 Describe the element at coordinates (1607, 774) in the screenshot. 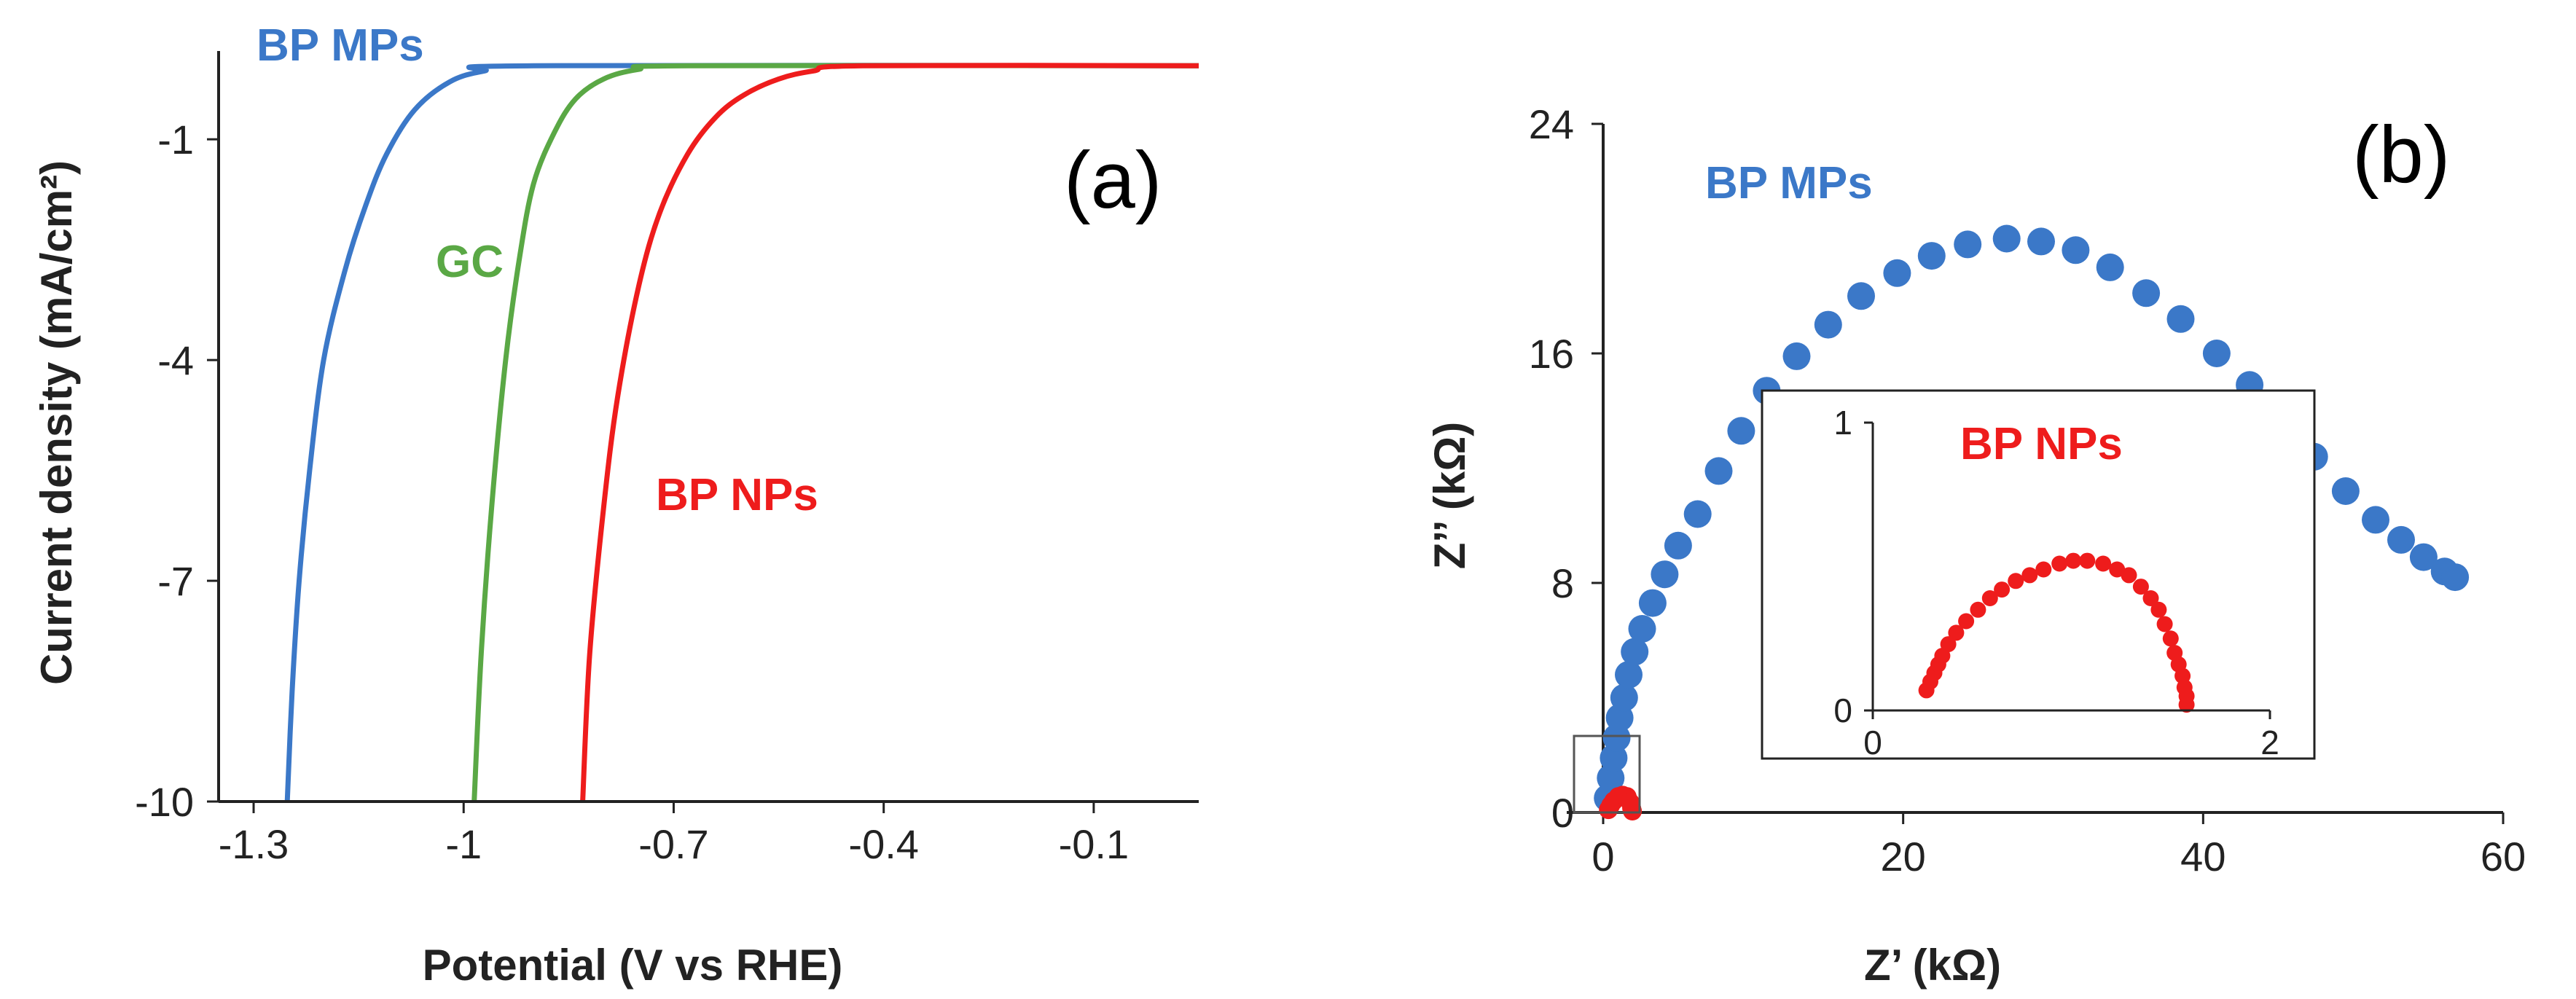

I see `panel-b-zoom-region-box` at that location.